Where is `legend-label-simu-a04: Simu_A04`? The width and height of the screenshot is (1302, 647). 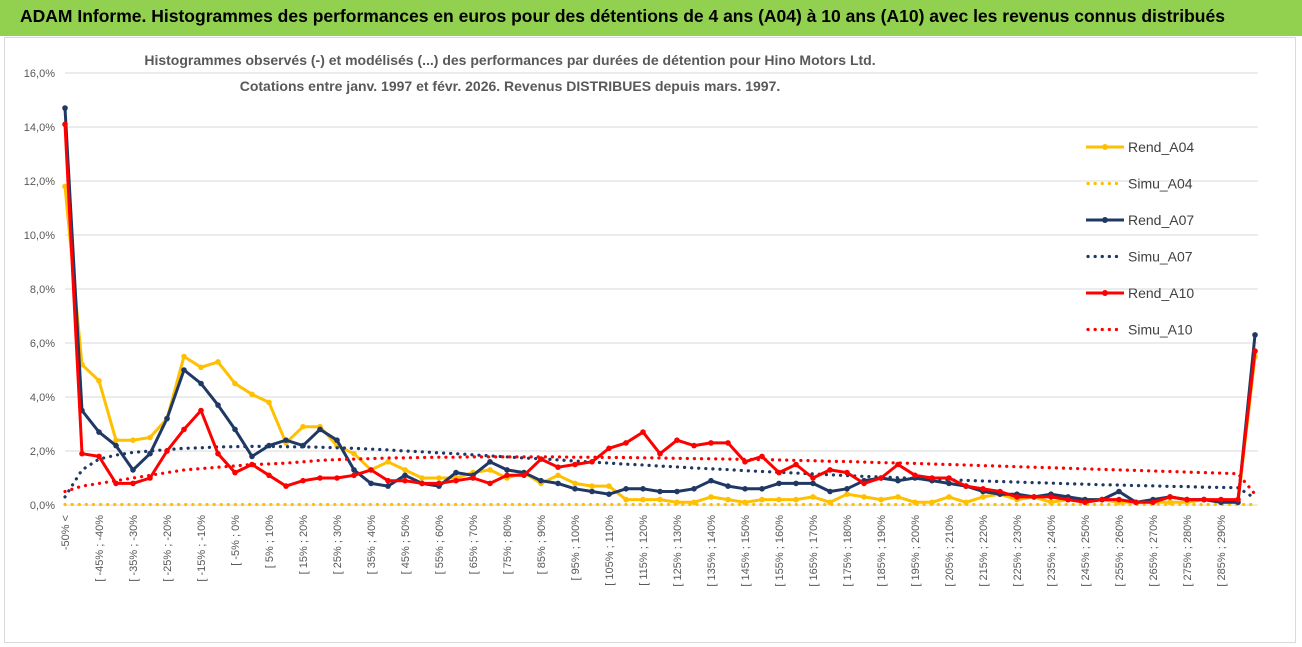 legend-label-simu-a04: Simu_A04 is located at coordinates (1160, 184).